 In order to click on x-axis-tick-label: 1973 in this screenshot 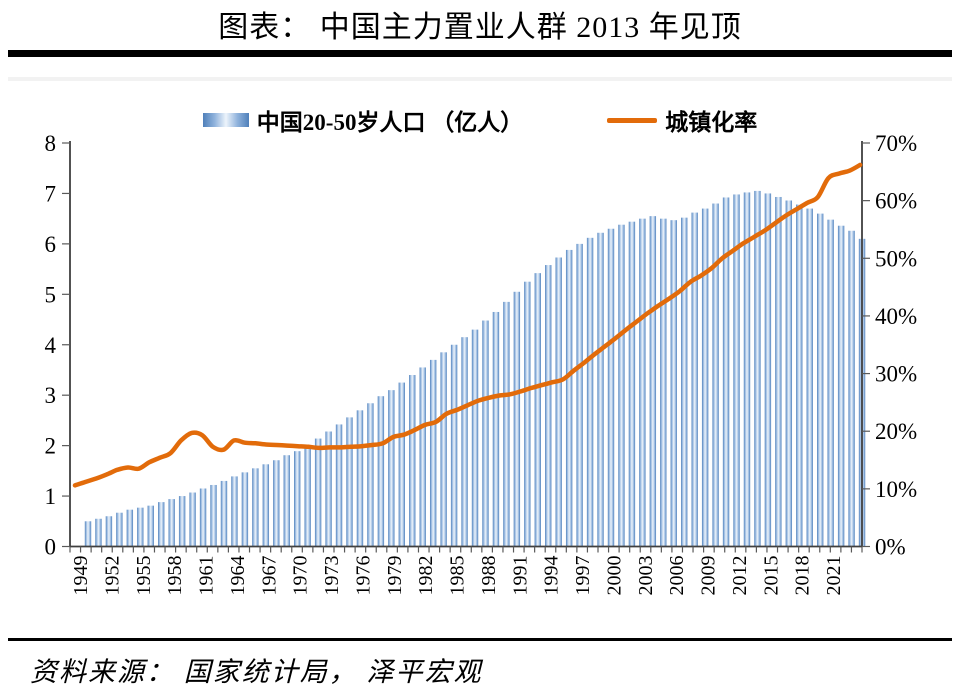, I will do `click(332, 576)`.